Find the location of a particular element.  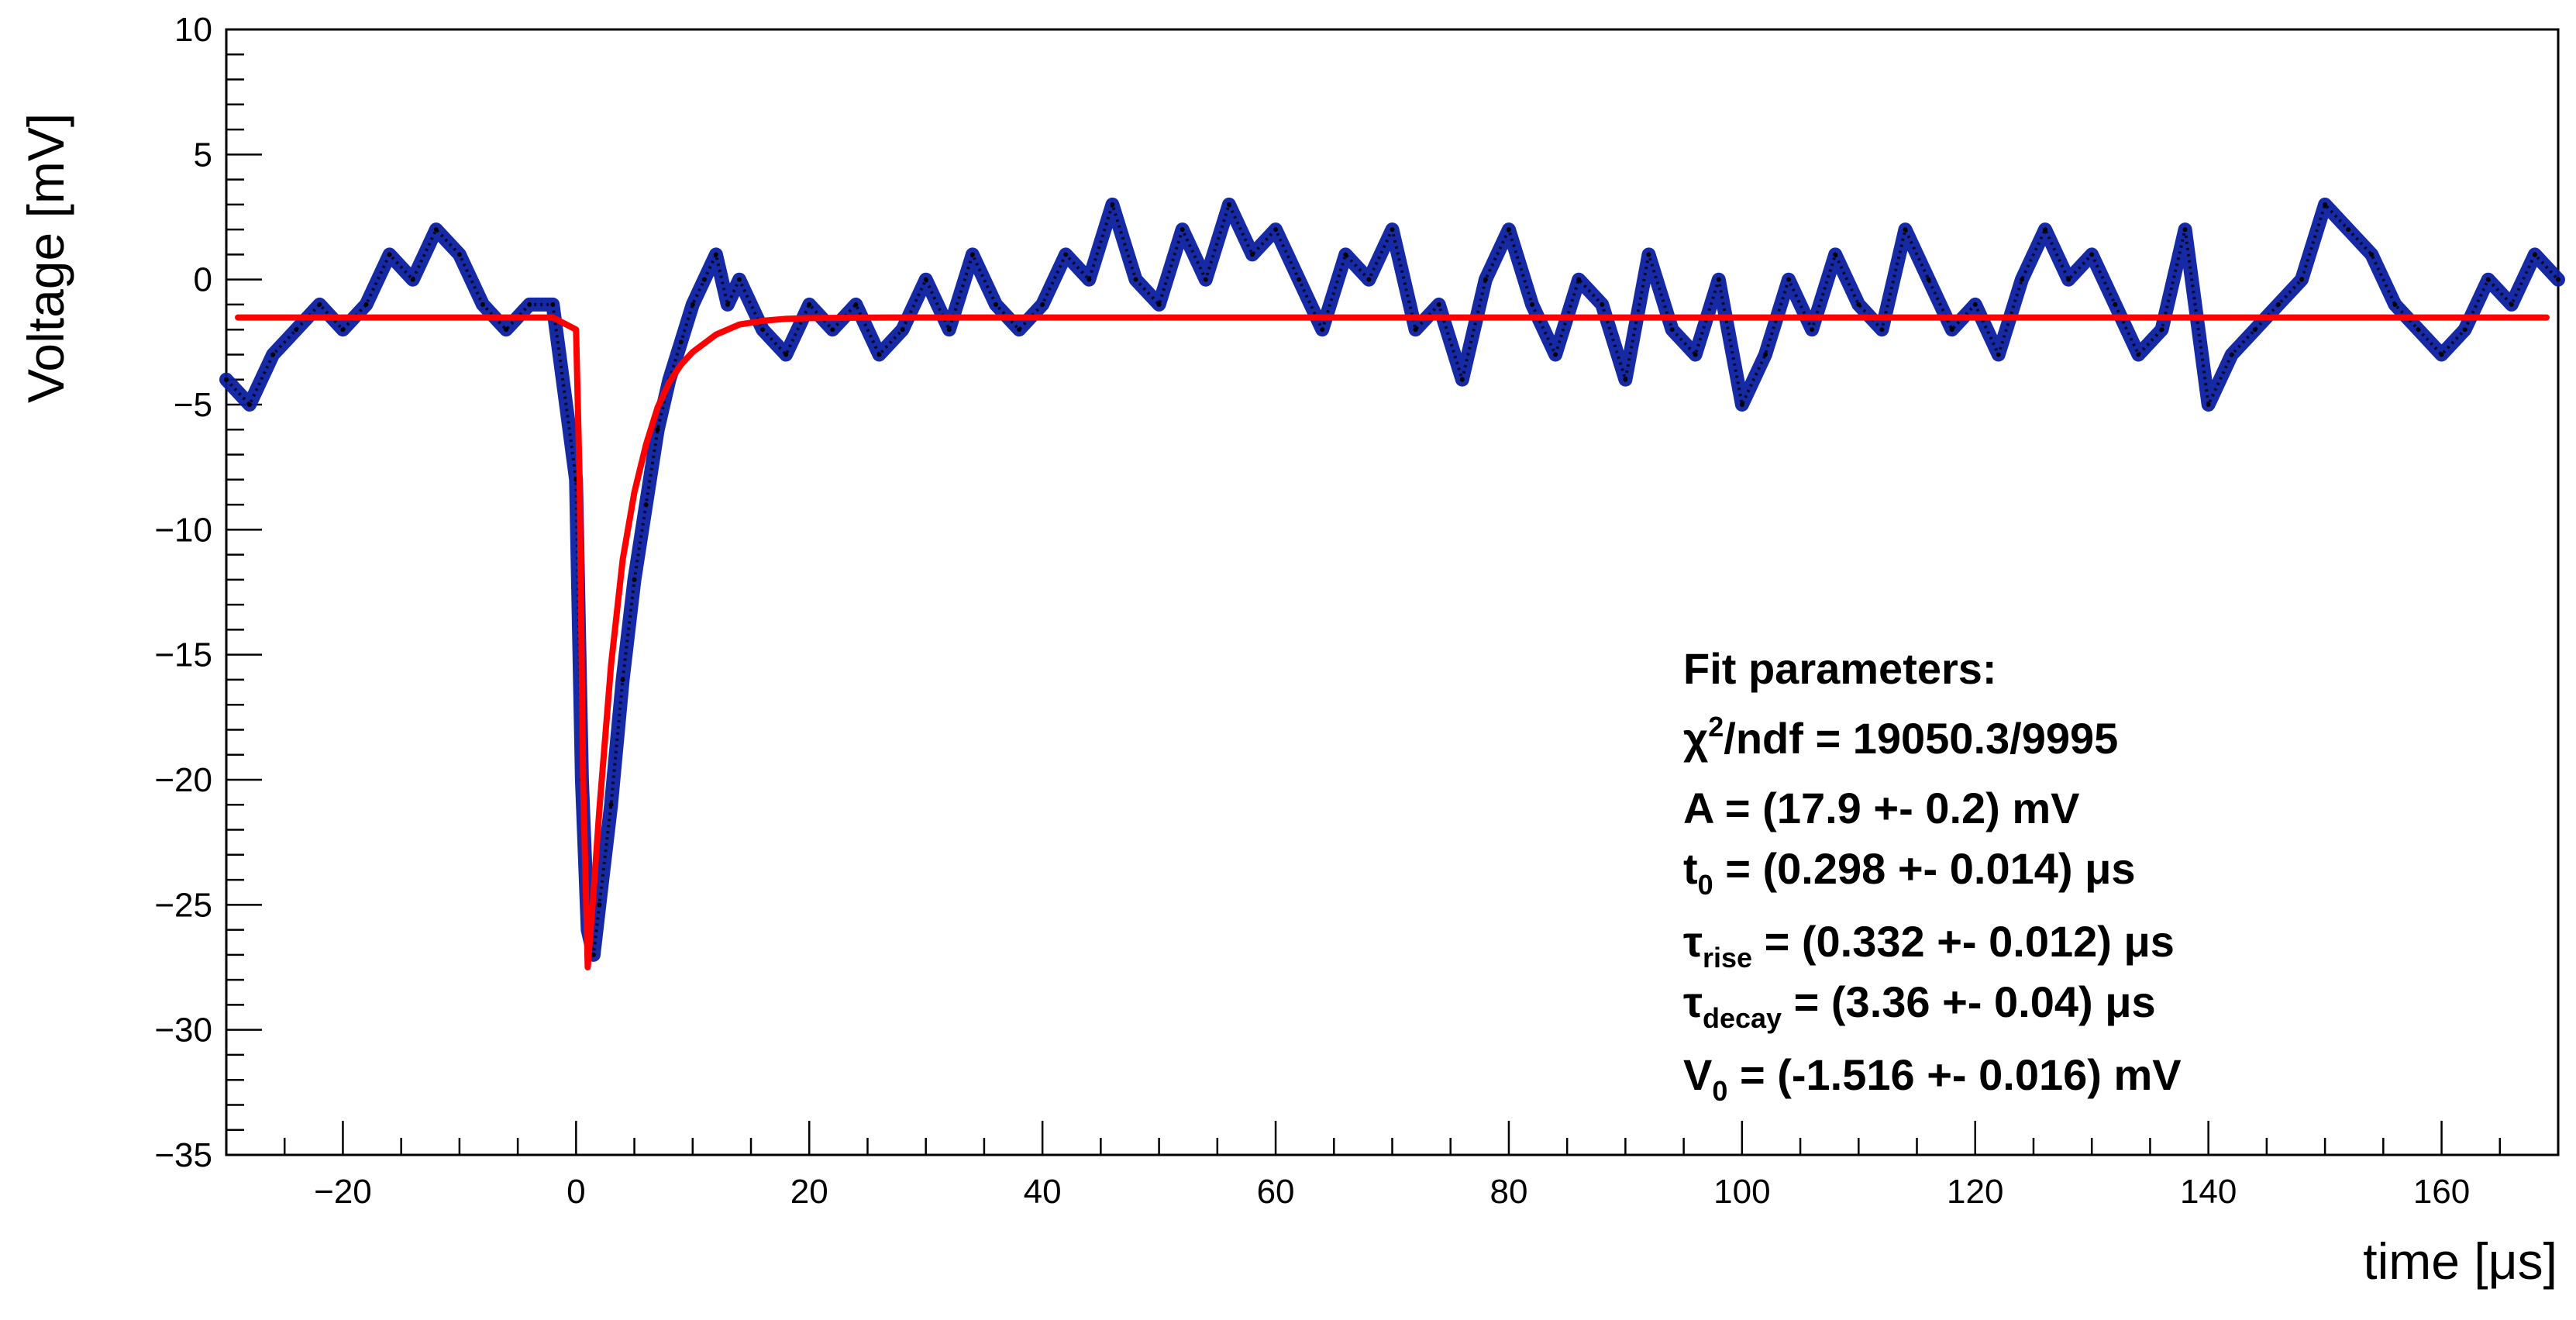

fit-chi2: χ2/ndf = 19050.3/9995 is located at coordinates (1900, 737).